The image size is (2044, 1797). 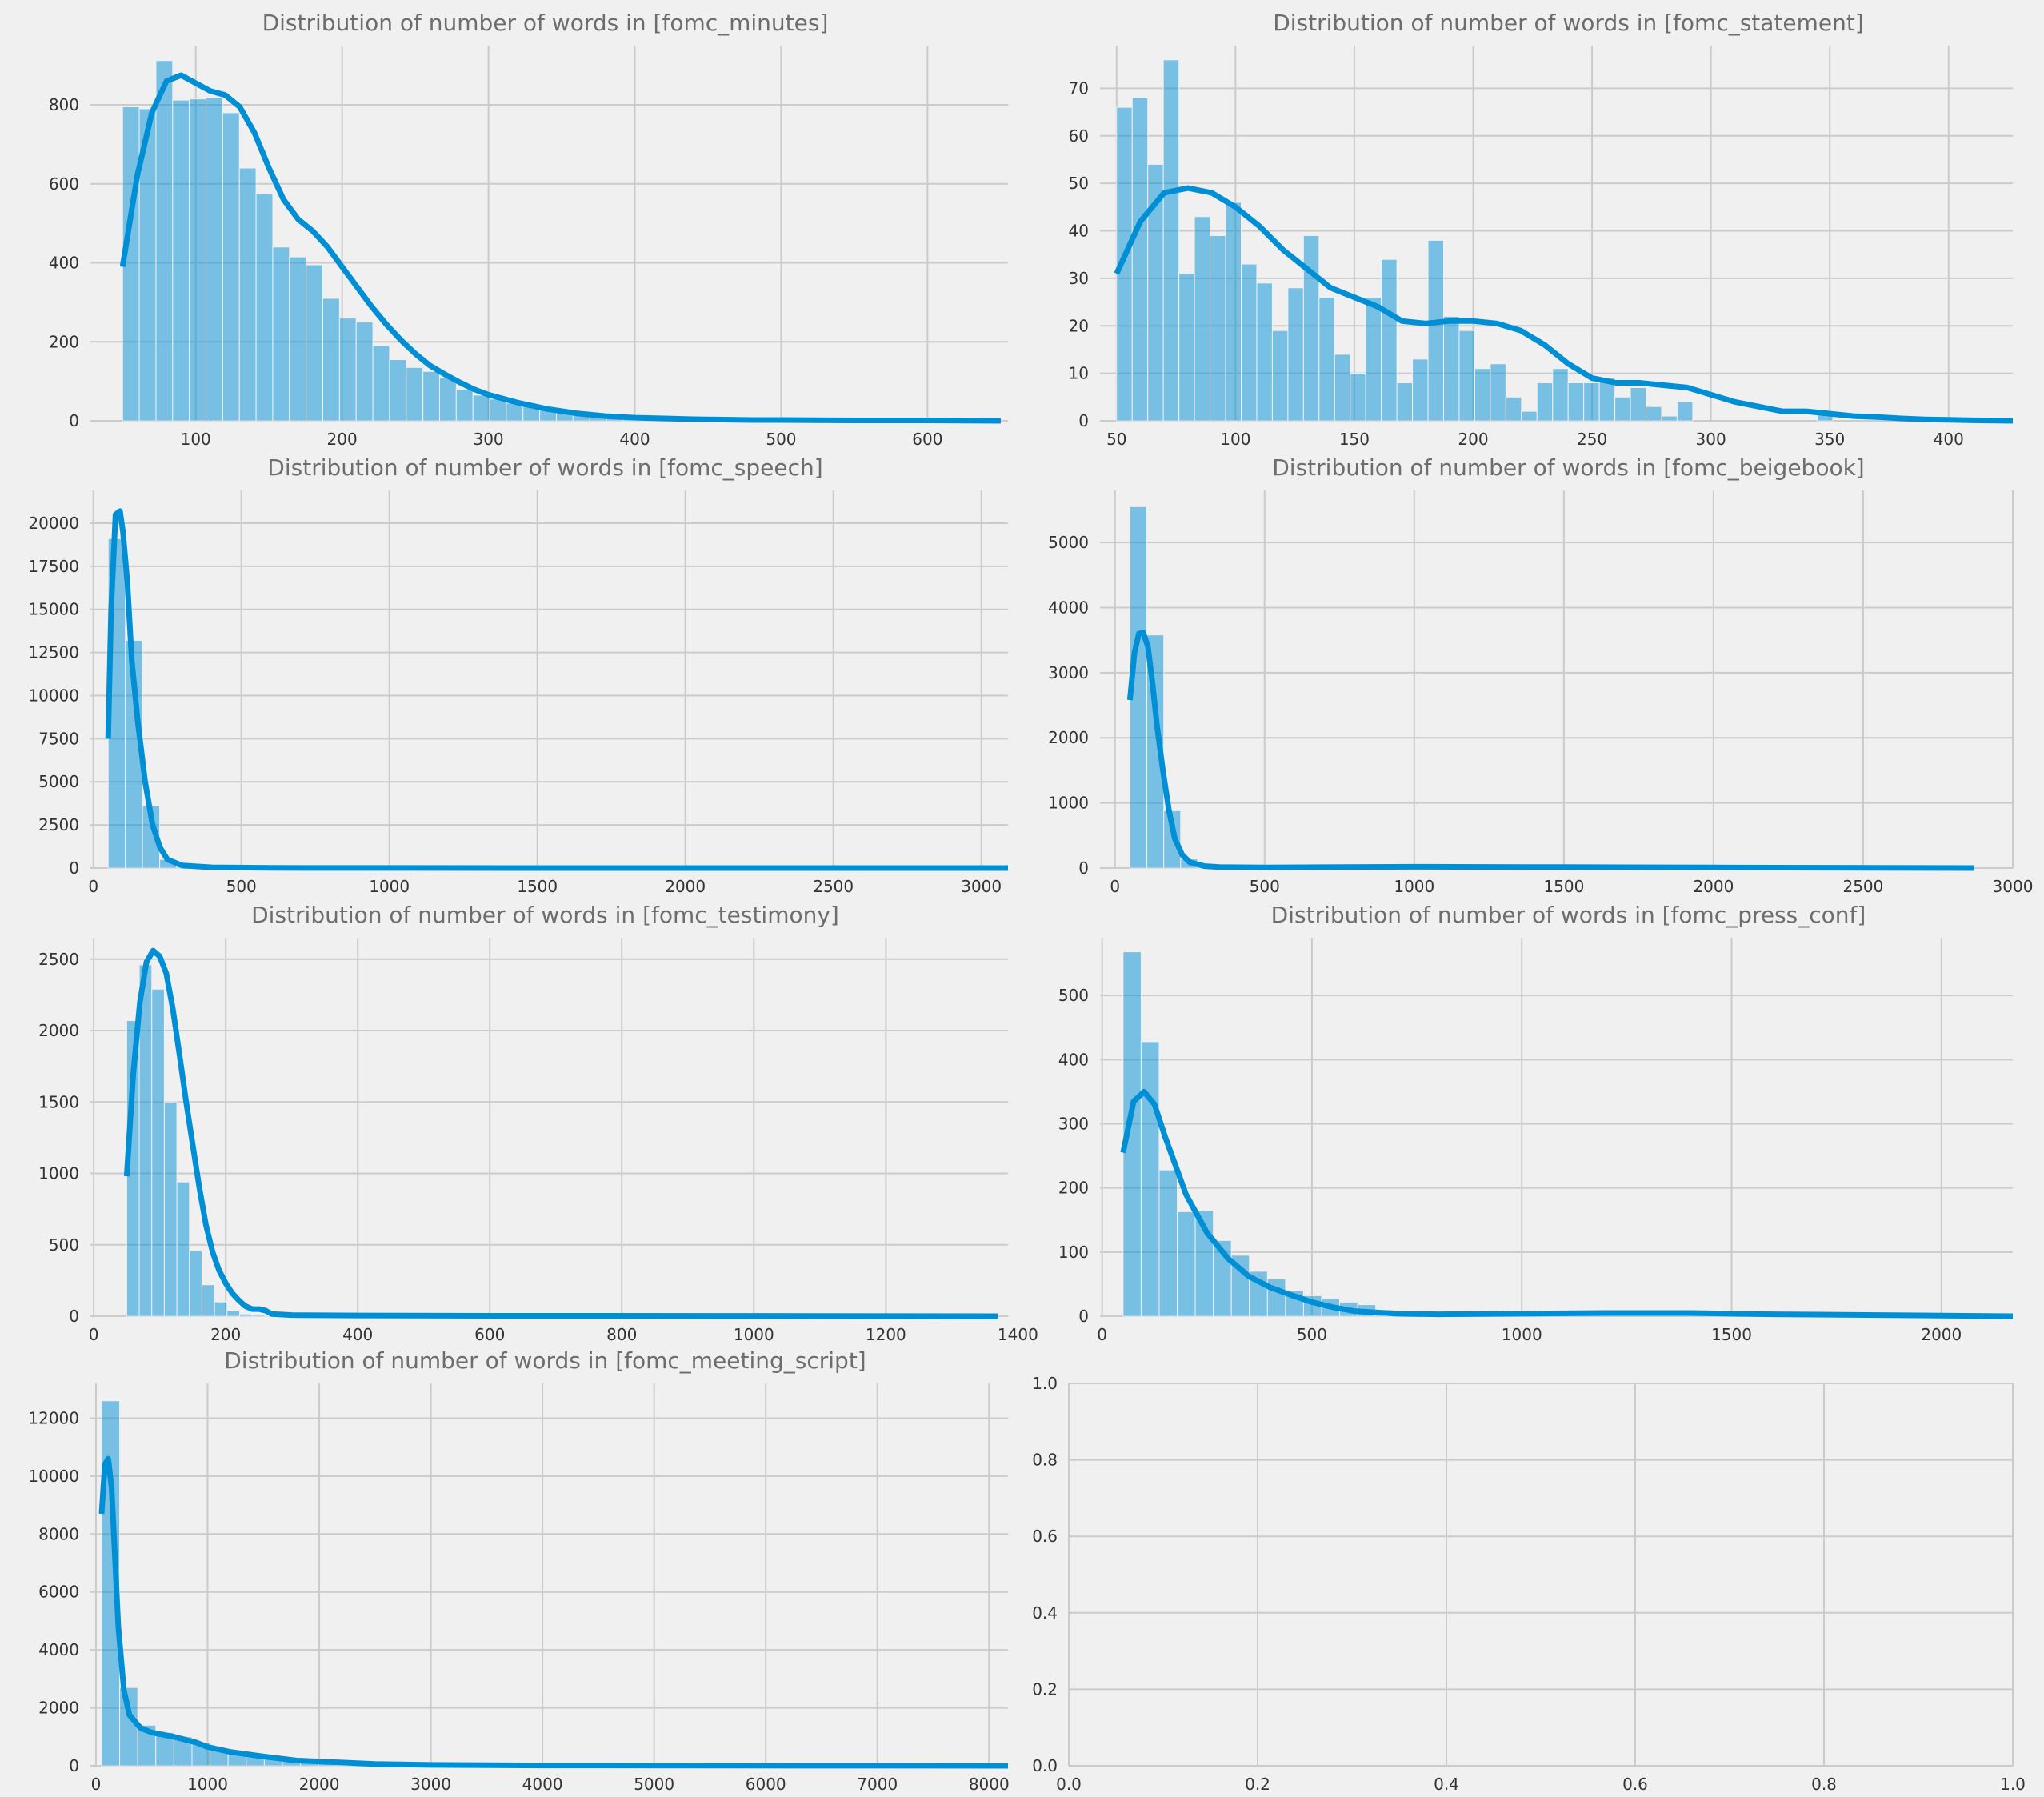 I want to click on y-tick-label: 7500, so click(x=58, y=738).